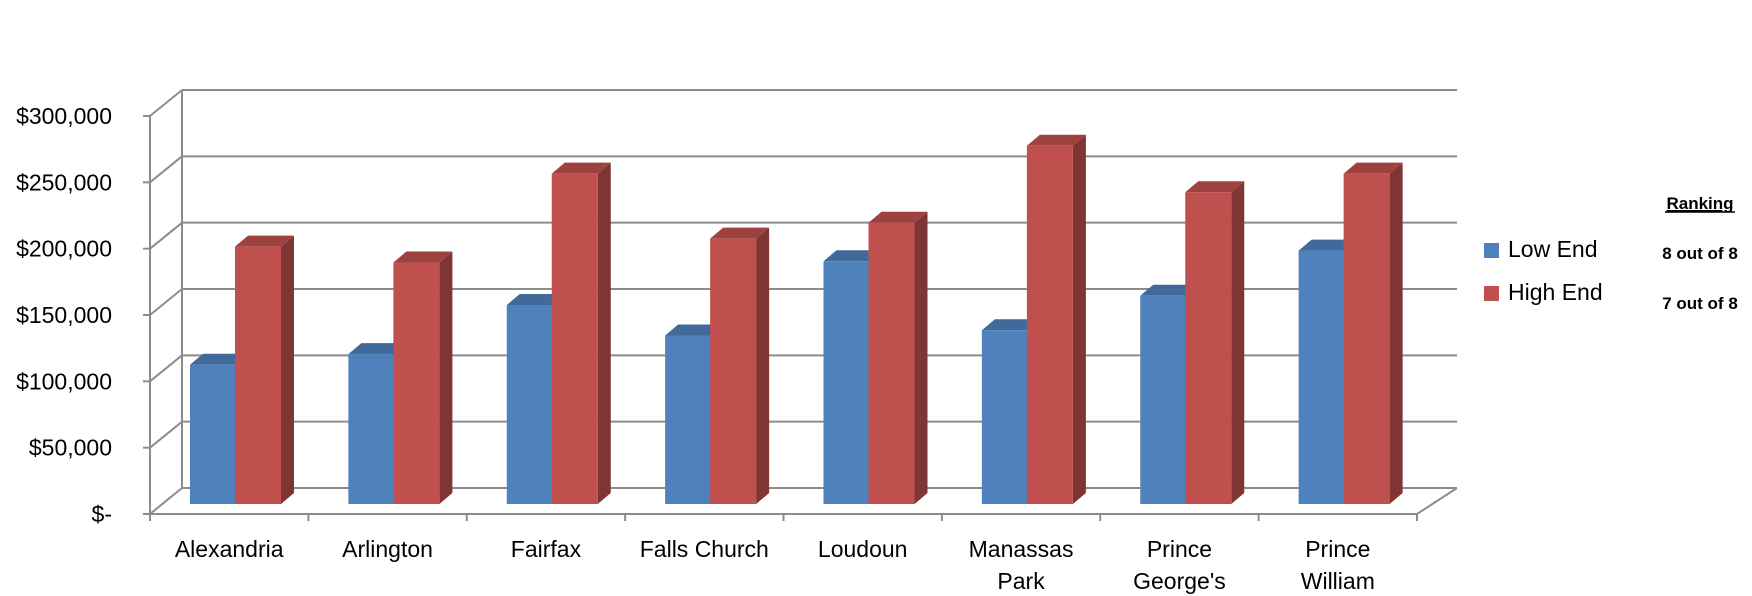 Image resolution: width=1752 pixels, height=596 pixels. Describe the element at coordinates (64, 182) in the screenshot. I see `y-tick-label: $250,000` at that location.